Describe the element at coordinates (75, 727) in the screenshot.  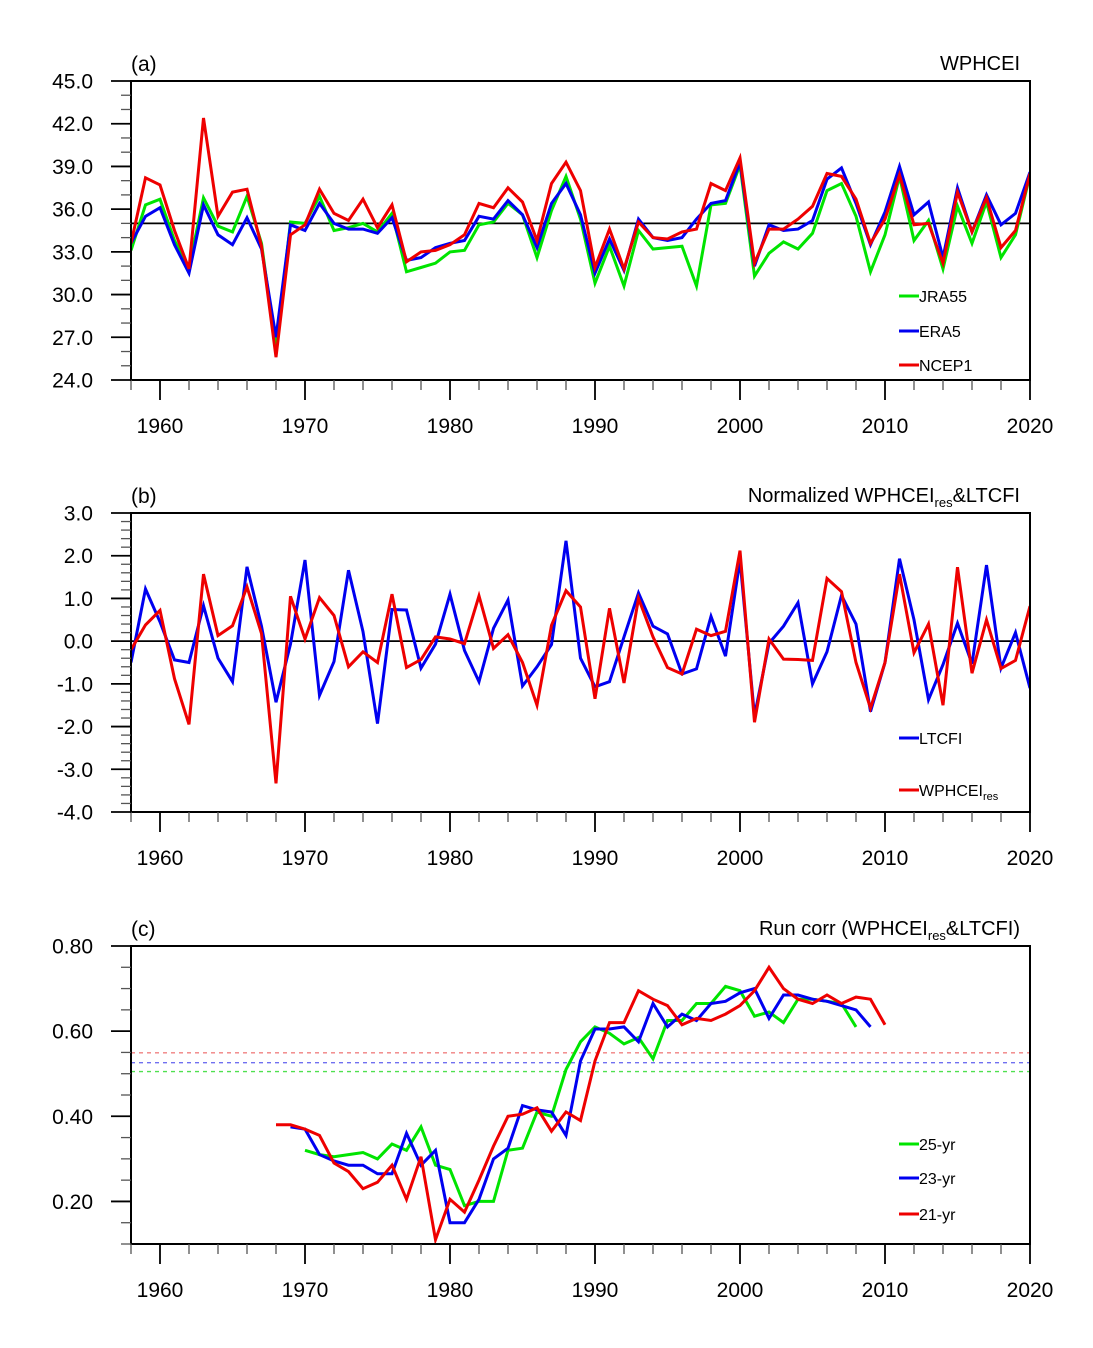
I see `y-tick-label: -2.0` at that location.